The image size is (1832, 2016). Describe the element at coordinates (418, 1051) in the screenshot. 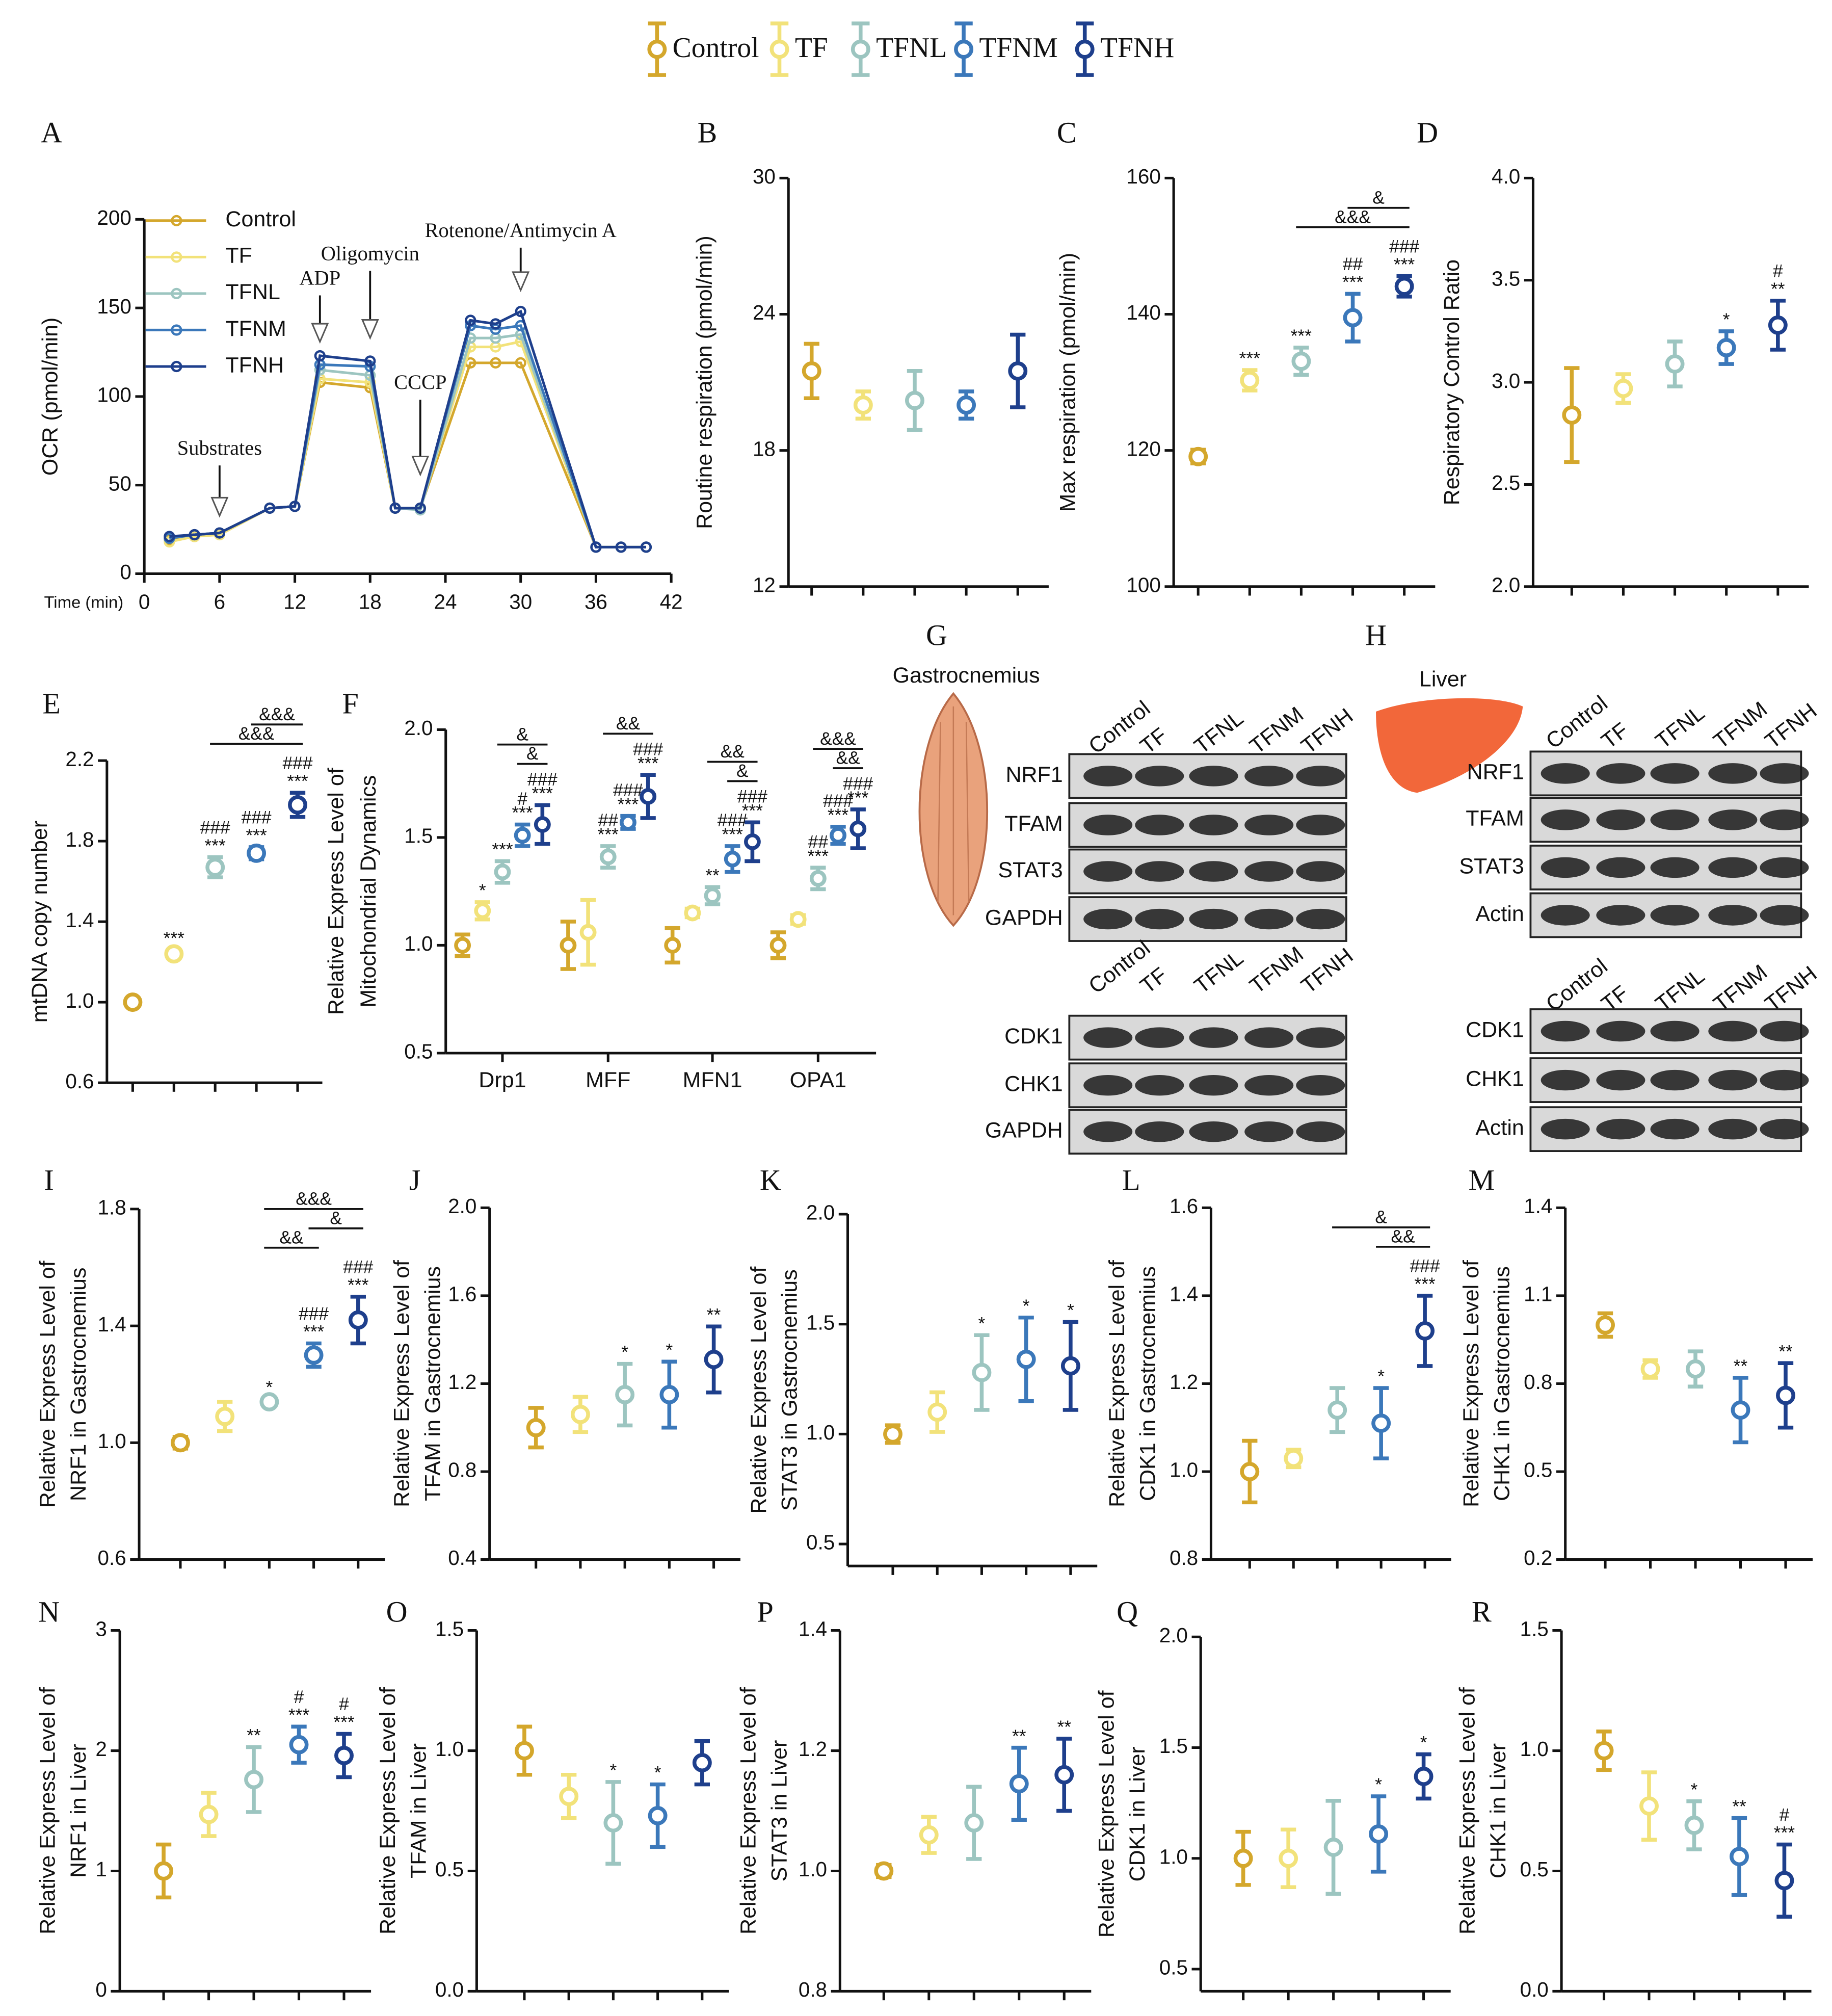

I see `y-tick-label: 0.5` at that location.